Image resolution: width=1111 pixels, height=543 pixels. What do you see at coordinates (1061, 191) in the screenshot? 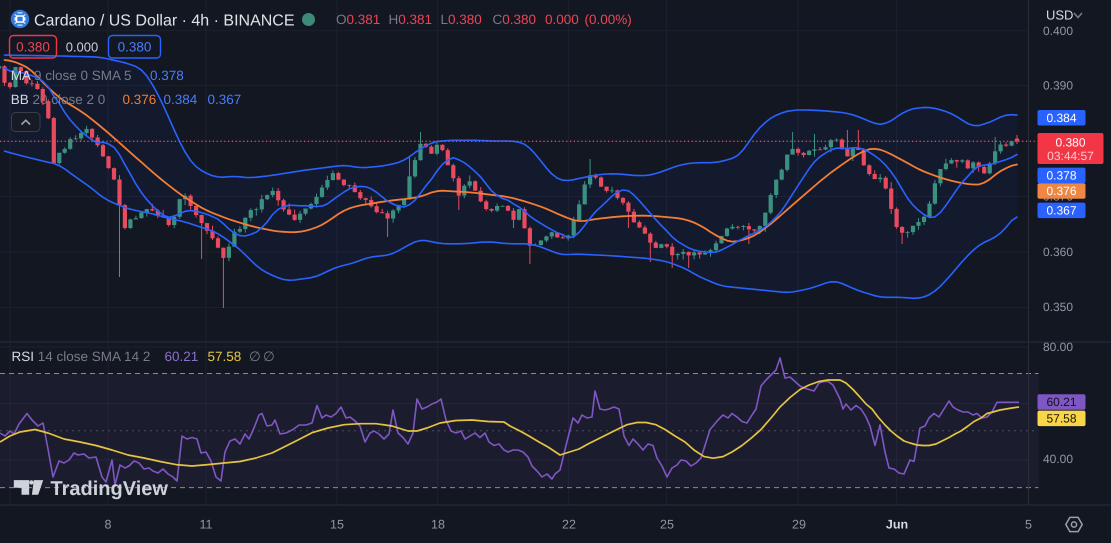
I see `svg-text: 0.376` at bounding box center [1061, 191].